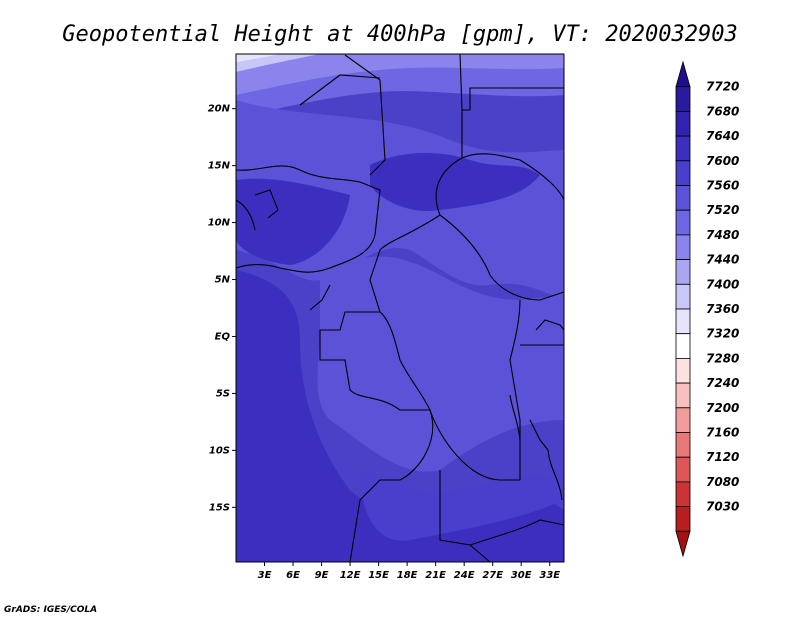  I want to click on colorbar-bottom-arrow, so click(683, 544).